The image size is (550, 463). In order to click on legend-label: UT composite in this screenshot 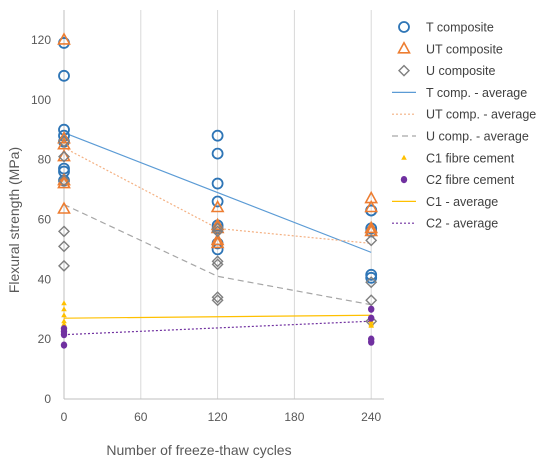, I will do `click(464, 49)`.